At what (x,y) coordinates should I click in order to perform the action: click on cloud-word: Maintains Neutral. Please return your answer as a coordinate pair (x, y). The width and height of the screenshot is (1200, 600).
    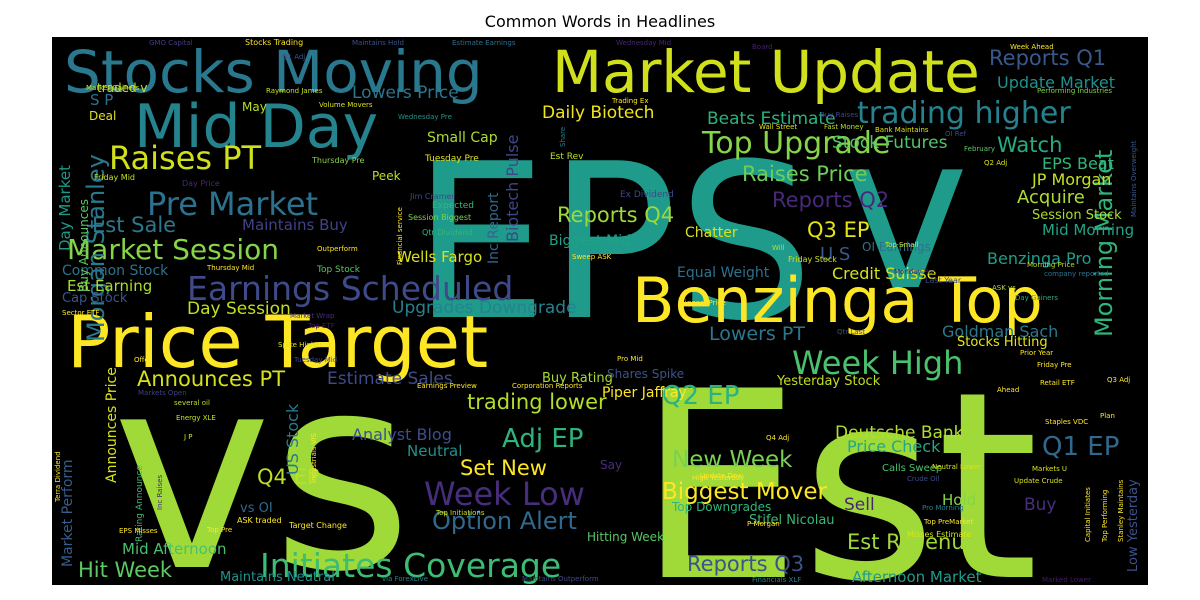
    Looking at the image, I should click on (277, 577).